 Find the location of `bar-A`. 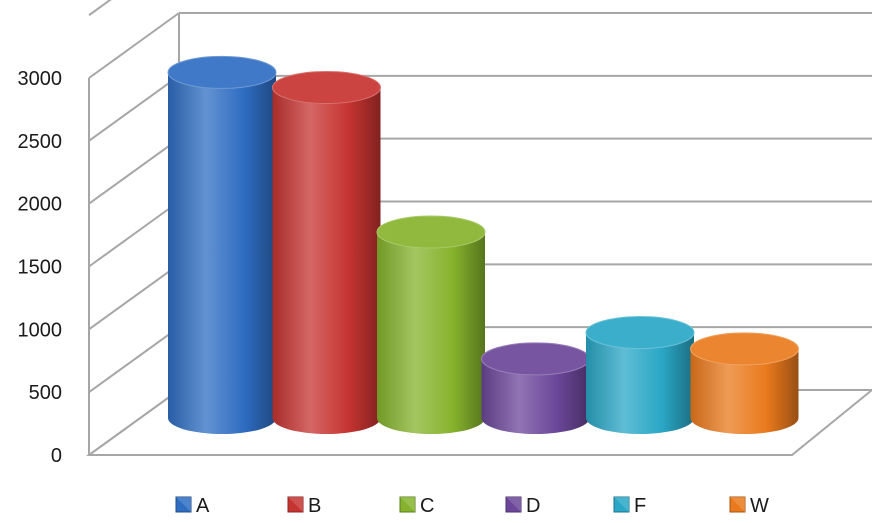

bar-A is located at coordinates (222, 245).